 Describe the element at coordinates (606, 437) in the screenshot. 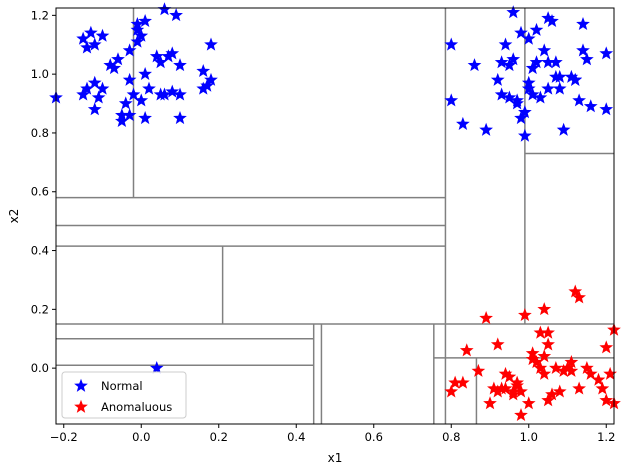

I see `x-tick-label: 1.2` at that location.